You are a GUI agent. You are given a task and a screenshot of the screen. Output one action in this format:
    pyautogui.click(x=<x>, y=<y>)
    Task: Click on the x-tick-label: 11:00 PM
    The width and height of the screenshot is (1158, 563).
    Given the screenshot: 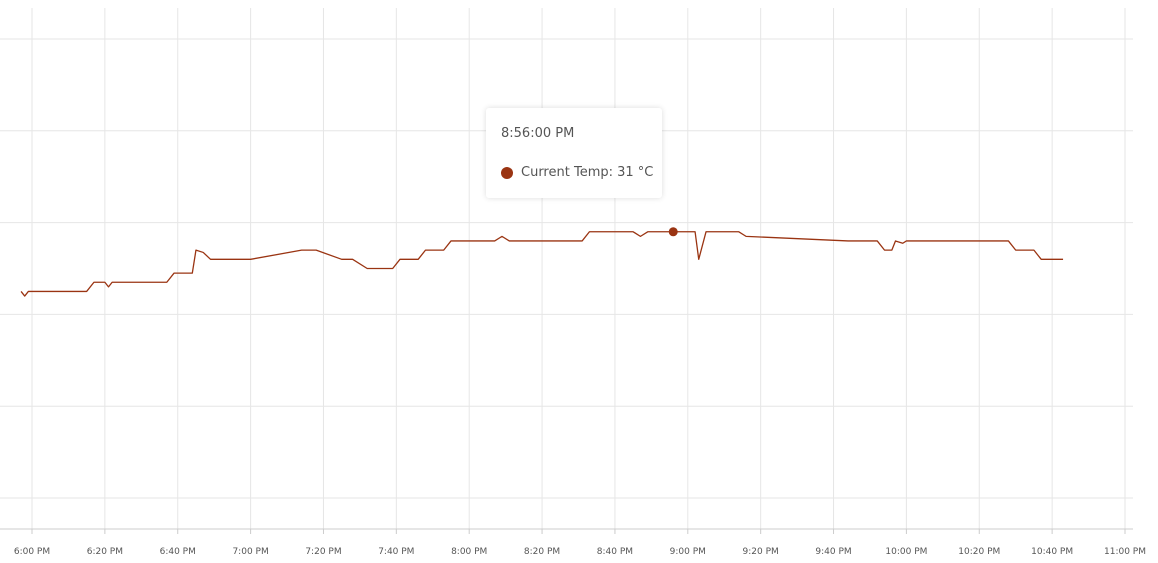 What is the action you would take?
    pyautogui.click(x=1125, y=552)
    